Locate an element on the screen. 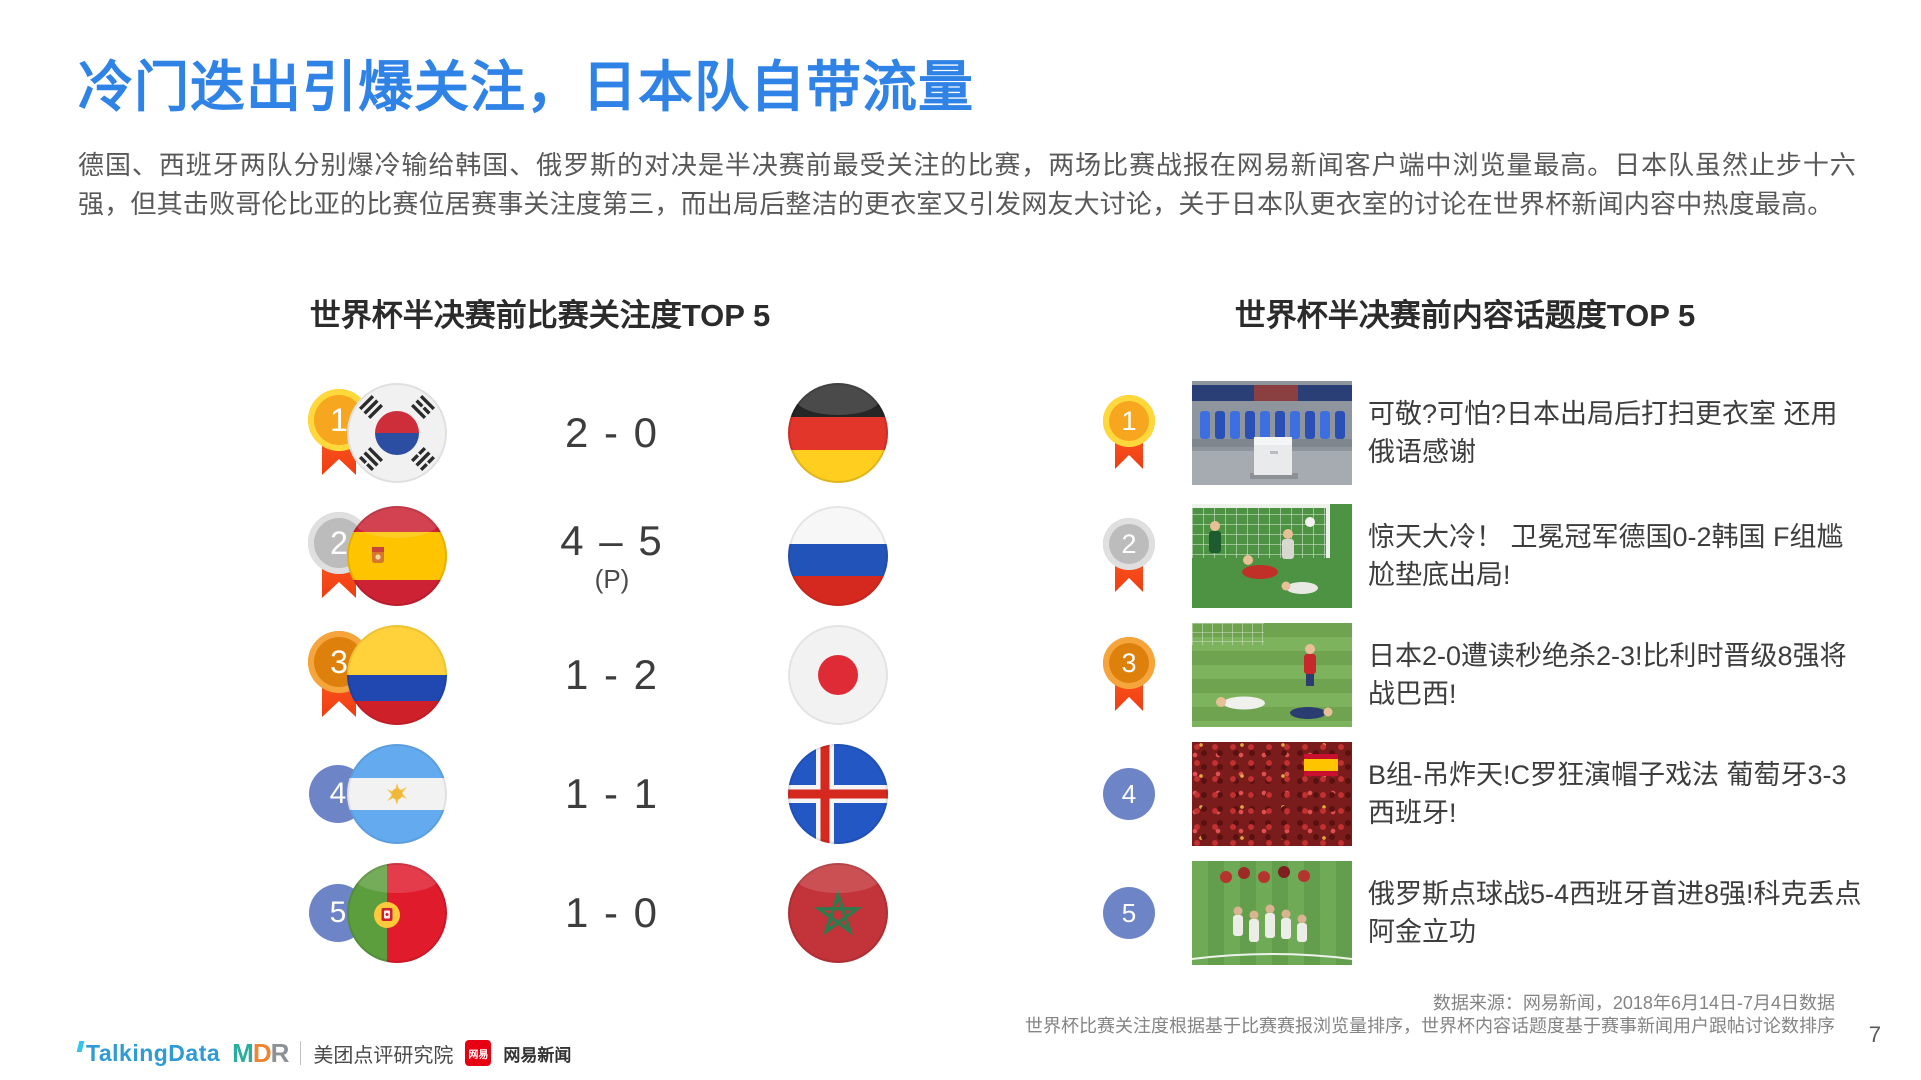 The height and width of the screenshot is (1080, 1921). gold-medal-icon: 1 is located at coordinates (1129, 433).